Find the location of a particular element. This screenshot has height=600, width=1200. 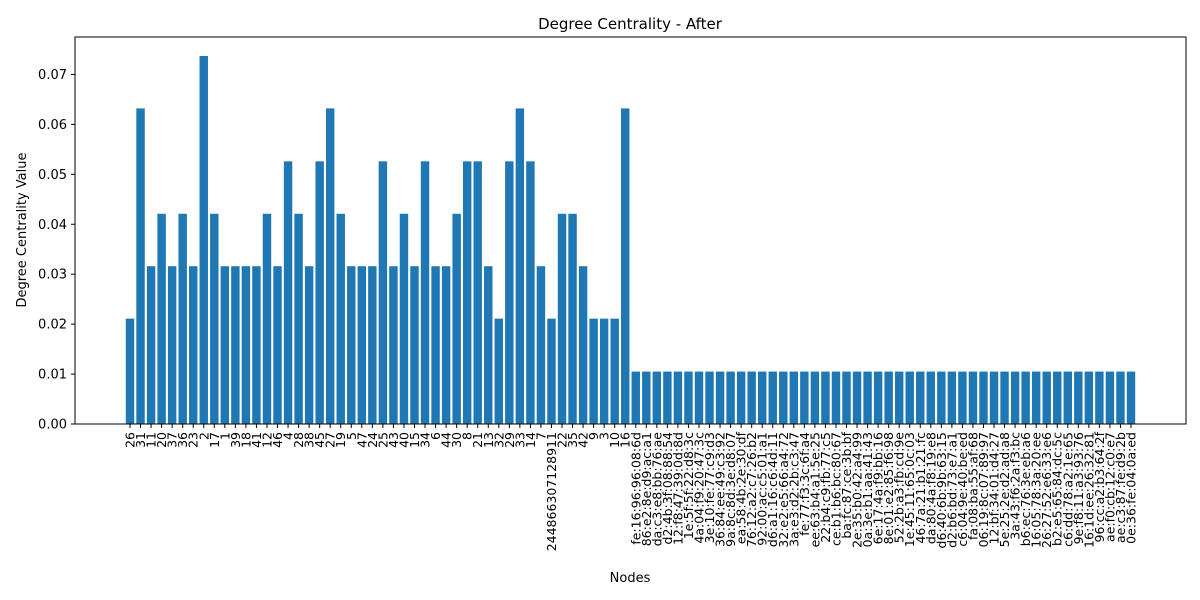

x-tick-label: 2 is located at coordinates (203, 436).